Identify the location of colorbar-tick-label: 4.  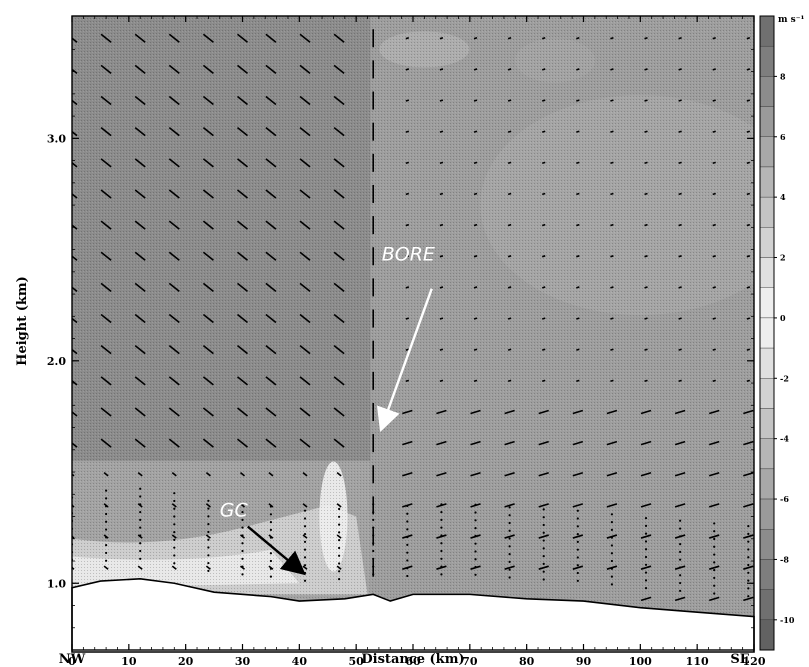
(783, 197).